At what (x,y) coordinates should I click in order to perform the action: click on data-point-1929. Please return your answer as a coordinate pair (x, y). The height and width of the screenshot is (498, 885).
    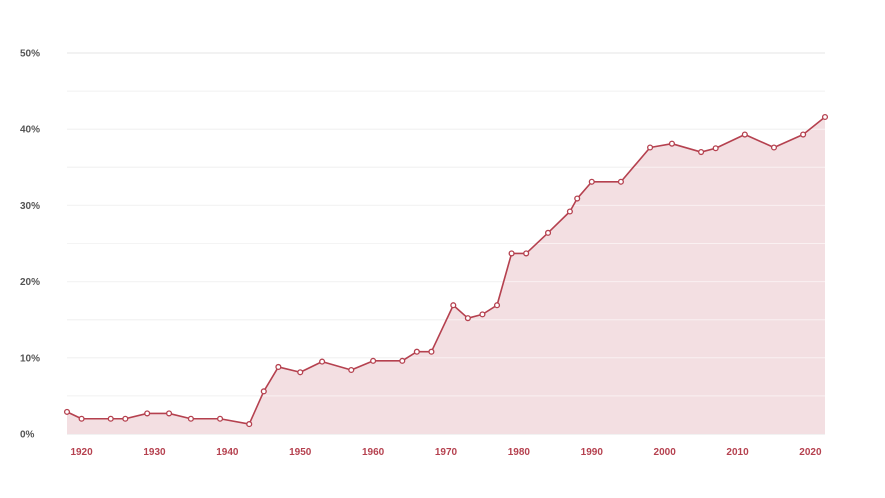
    Looking at the image, I should click on (147, 413).